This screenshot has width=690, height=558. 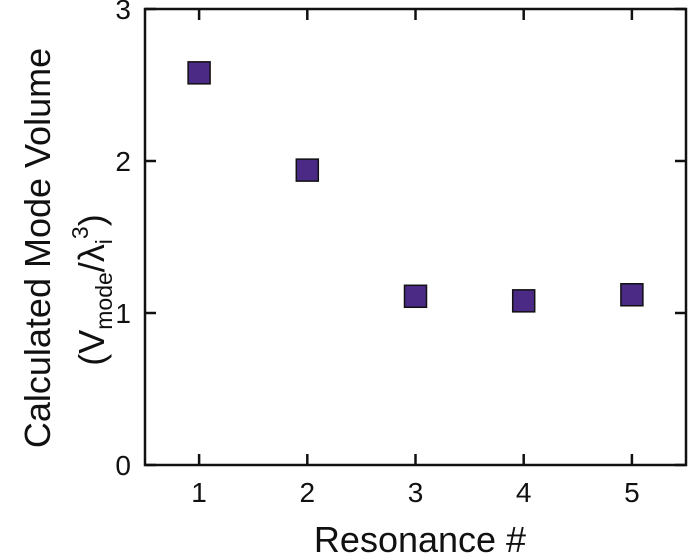 I want to click on y-axis-title-sup: 3, so click(x=80, y=232).